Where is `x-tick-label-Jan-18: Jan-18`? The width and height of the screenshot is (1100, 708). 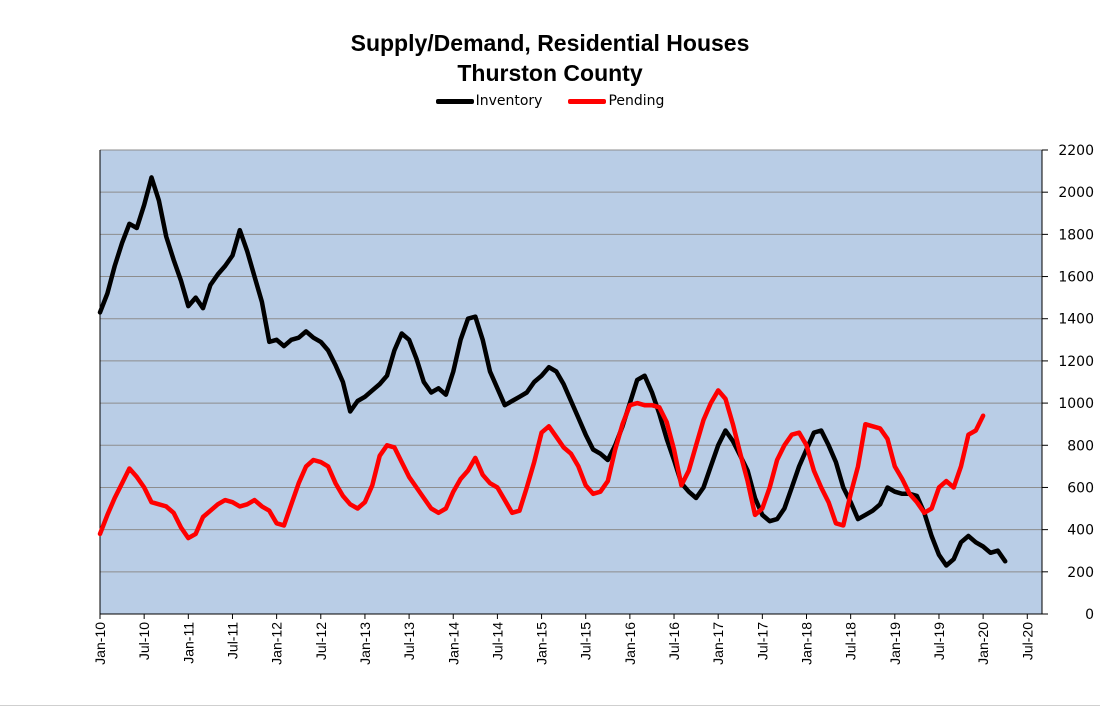
x-tick-label-Jan-18: Jan-18 is located at coordinates (807, 643).